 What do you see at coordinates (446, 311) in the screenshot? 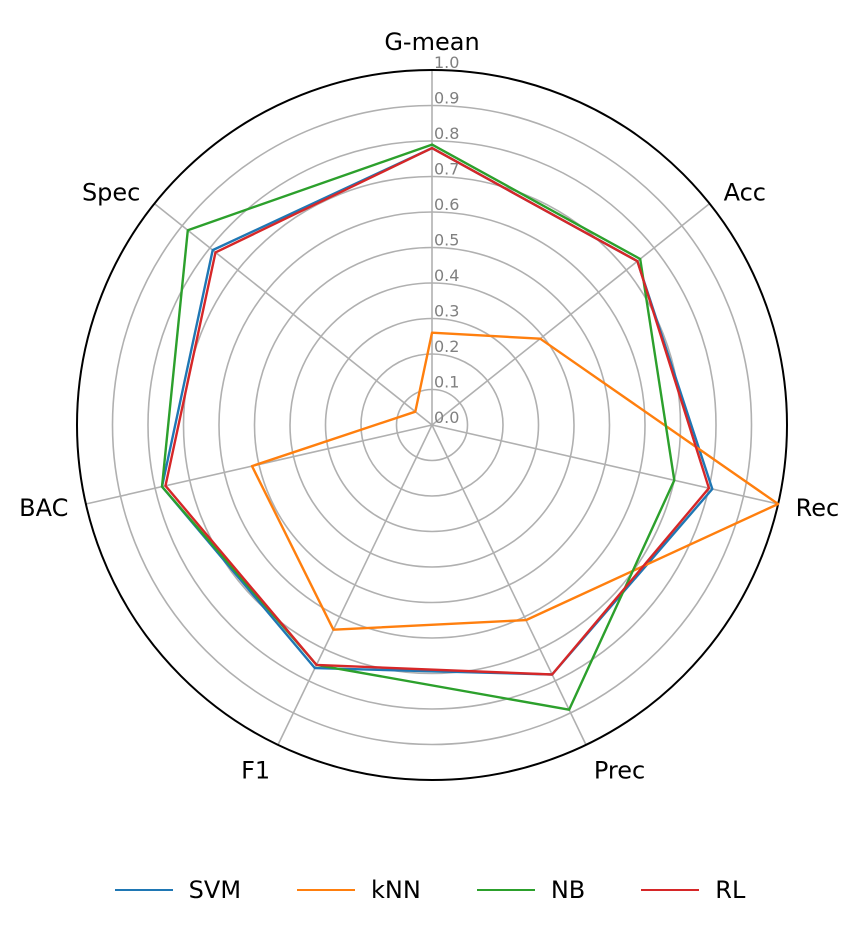
I see `r-tick-label: 0.3` at bounding box center [446, 311].